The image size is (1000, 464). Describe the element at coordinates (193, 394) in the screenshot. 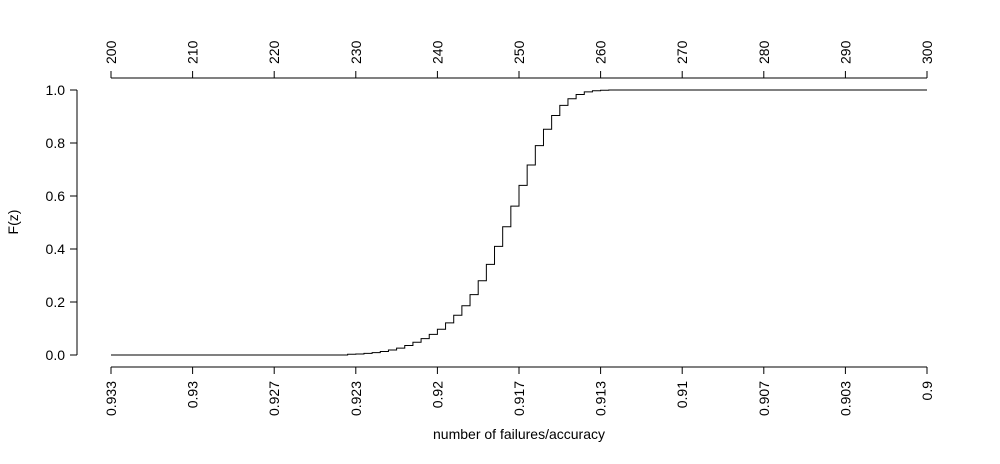

I see `bottom-axis-tick-label: 0.93` at that location.